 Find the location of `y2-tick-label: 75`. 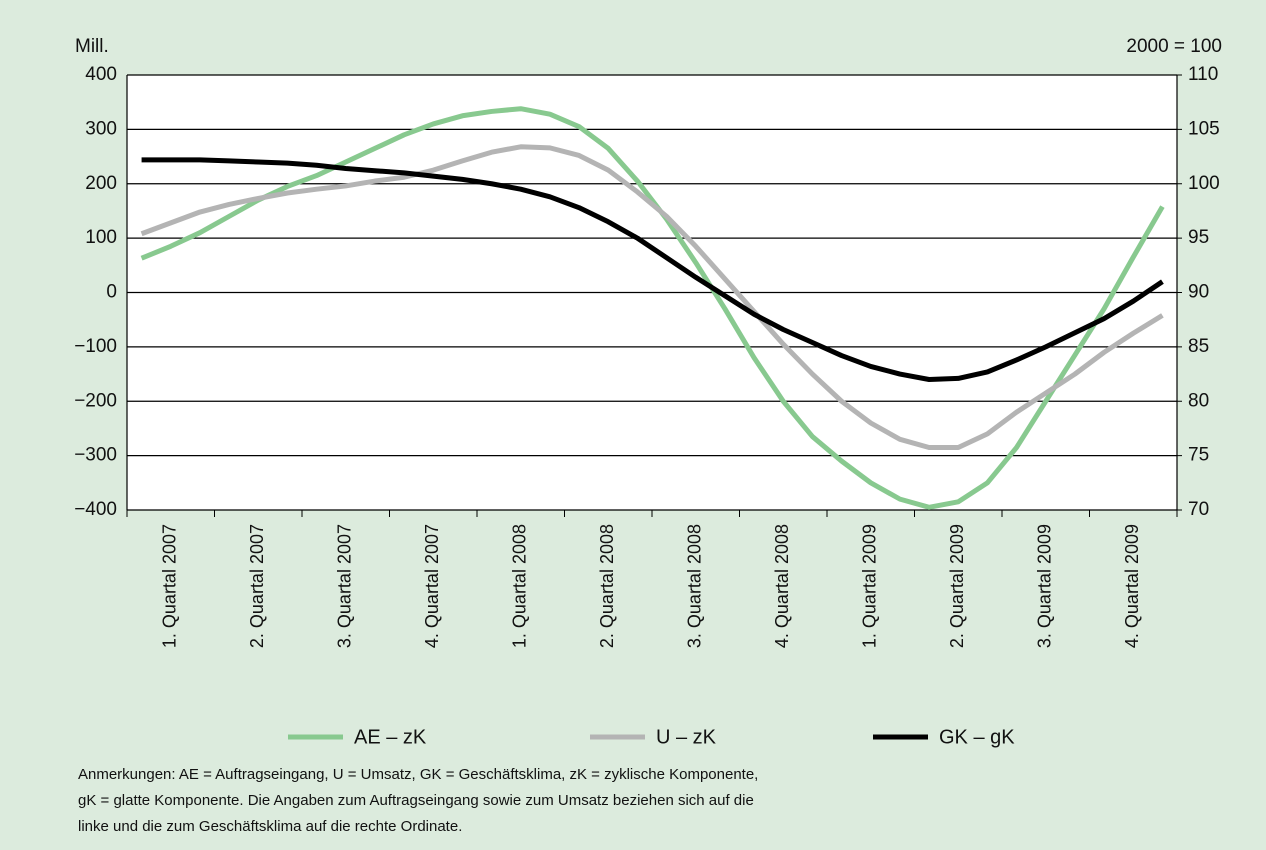

y2-tick-label: 75 is located at coordinates (1198, 455).